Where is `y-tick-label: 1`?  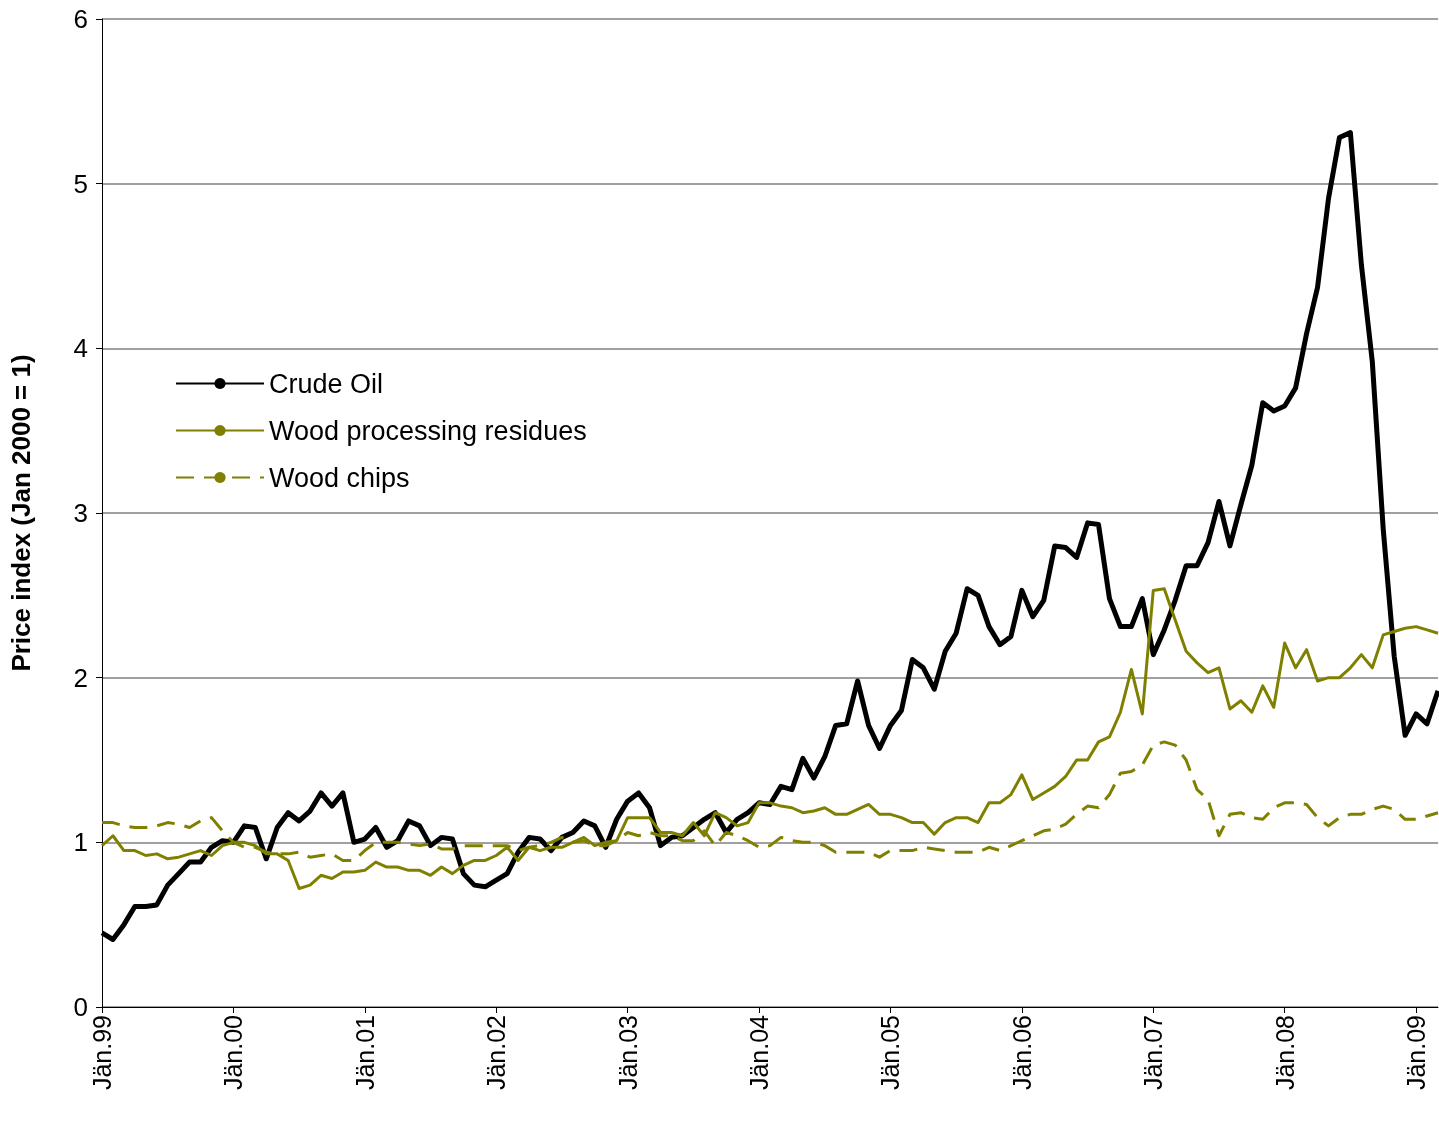 y-tick-label: 1 is located at coordinates (80, 842).